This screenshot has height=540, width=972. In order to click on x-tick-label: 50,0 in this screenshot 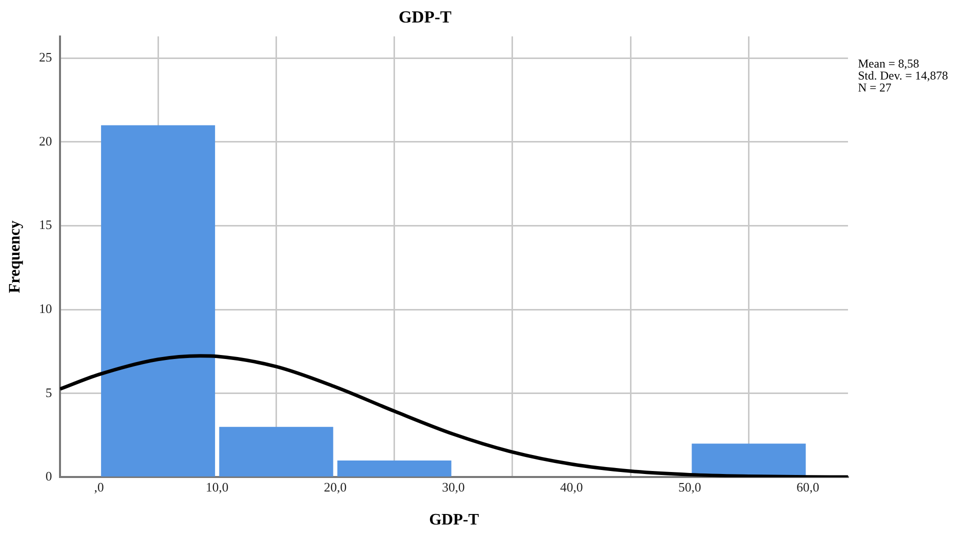, I will do `click(690, 486)`.